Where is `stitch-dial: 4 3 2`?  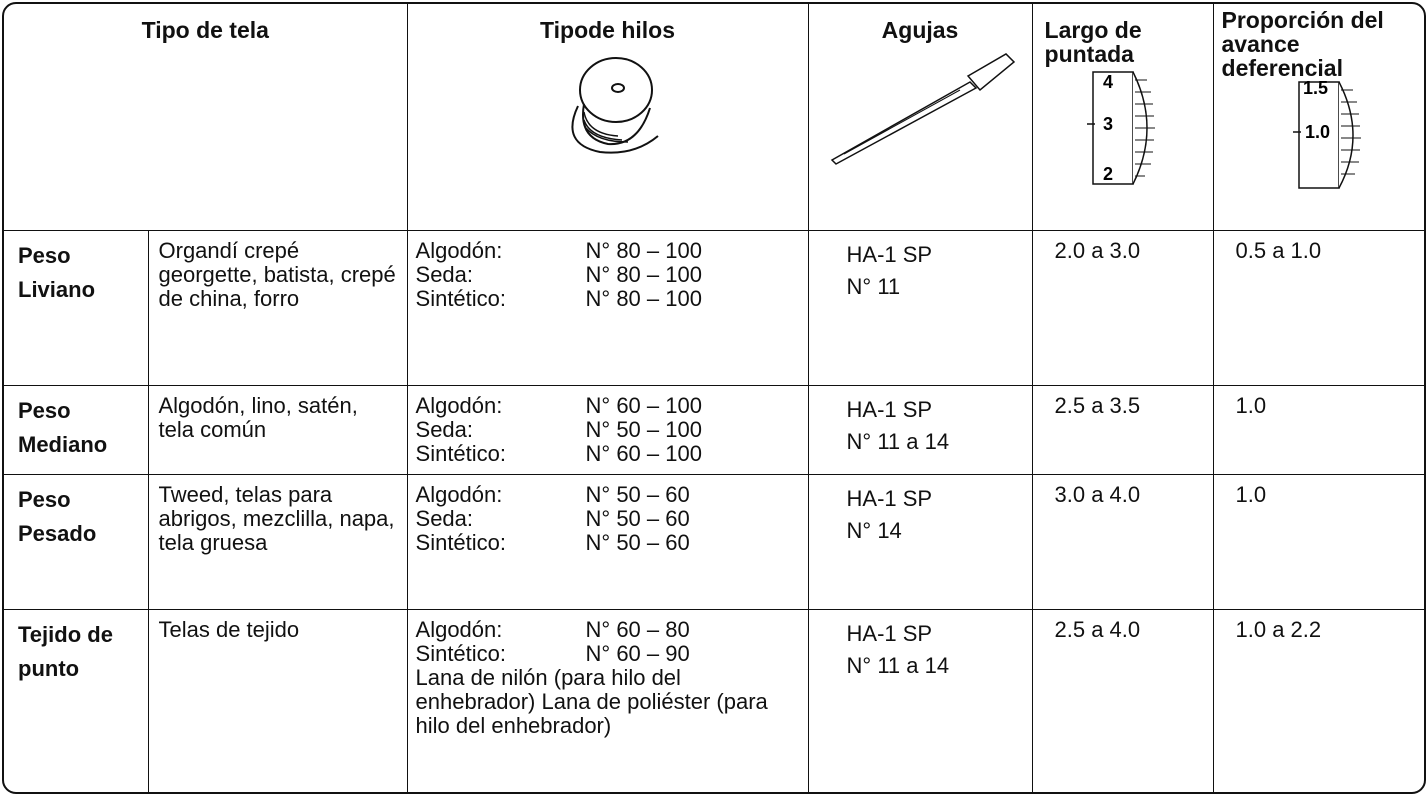 stitch-dial: 4 3 2 is located at coordinates (1120, 128).